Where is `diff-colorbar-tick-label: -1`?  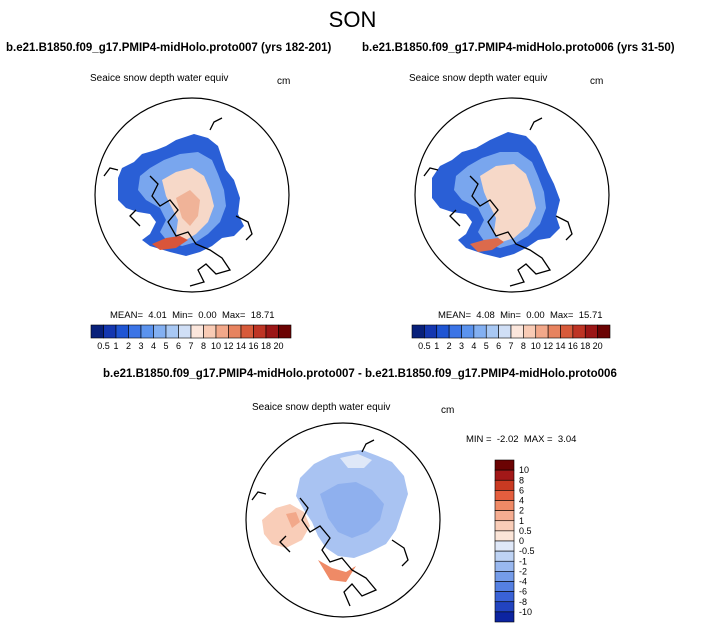 diff-colorbar-tick-label: -1 is located at coordinates (523, 561).